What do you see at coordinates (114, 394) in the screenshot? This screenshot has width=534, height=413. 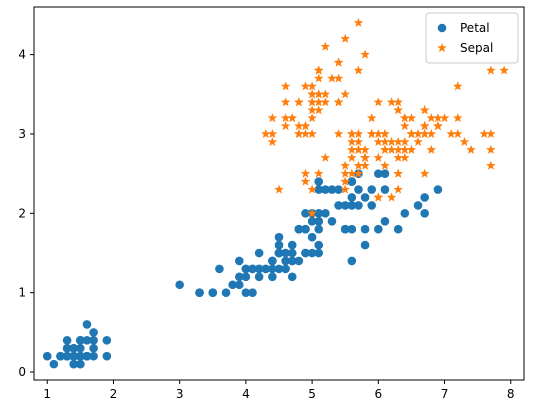 I see `x-tick-label: 2` at bounding box center [114, 394].